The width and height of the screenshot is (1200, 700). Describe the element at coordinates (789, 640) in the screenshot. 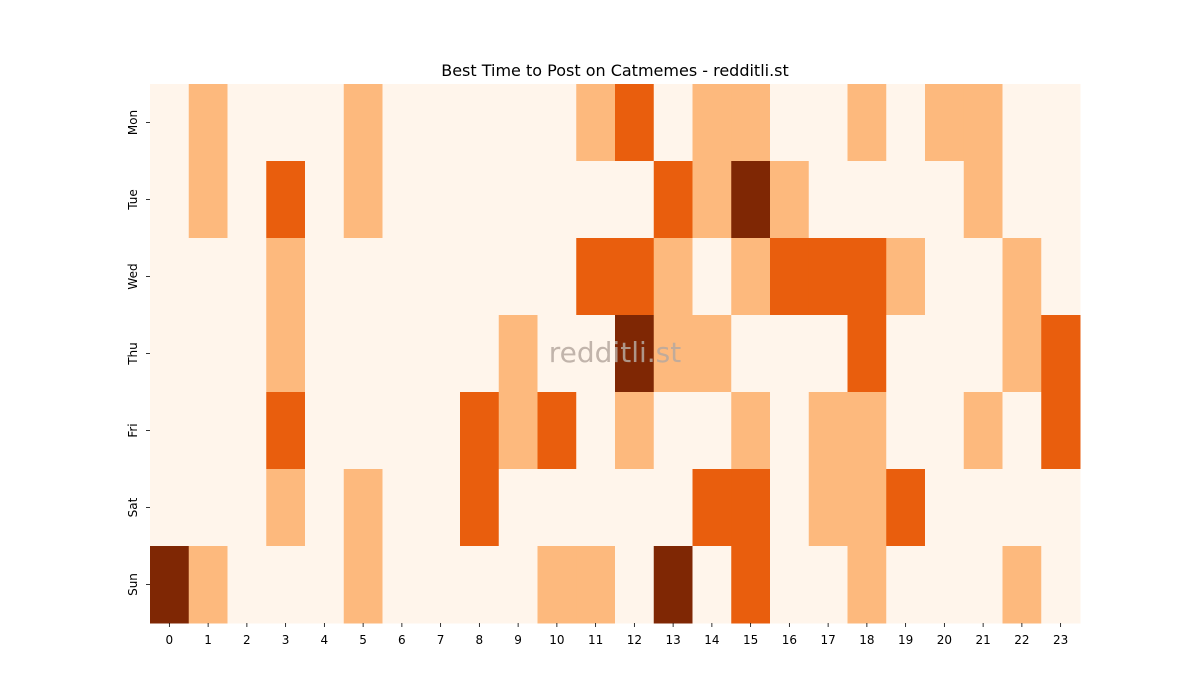

I see `x-tick-label: 16` at that location.